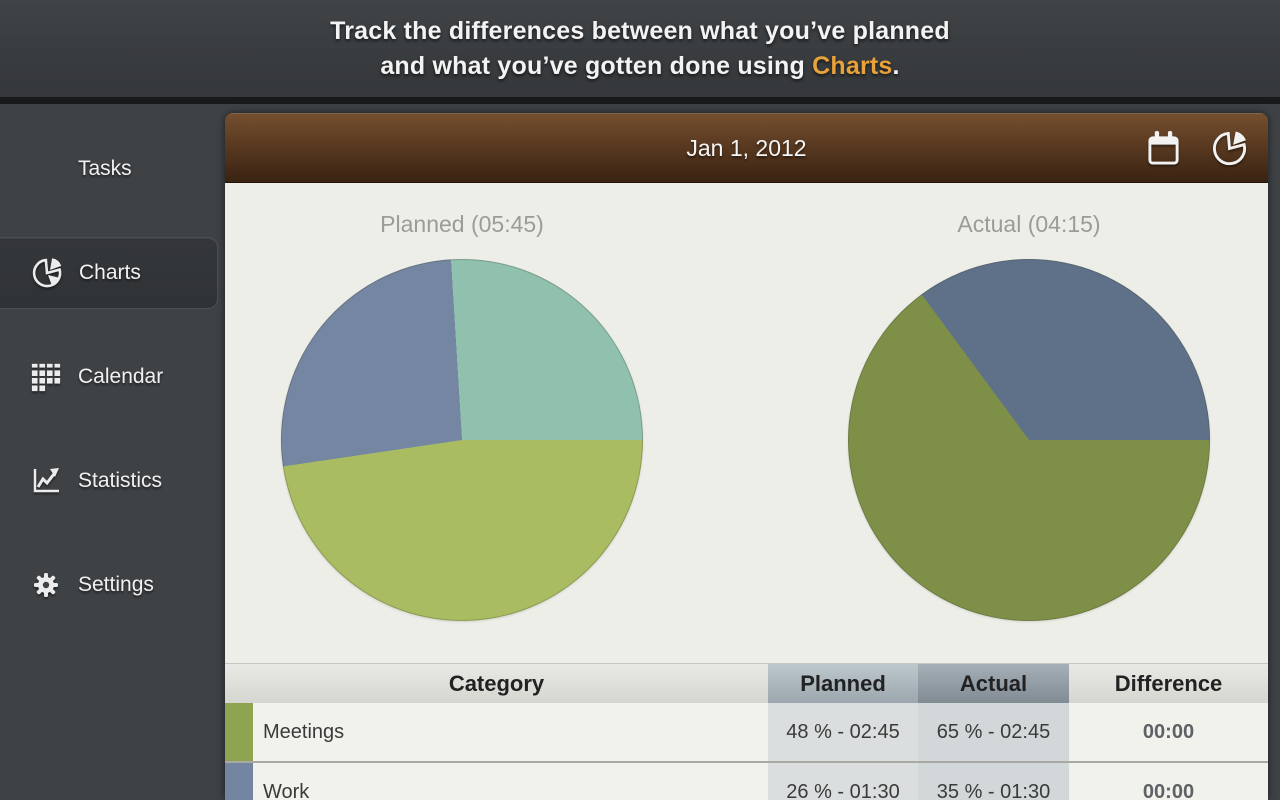  I want to click on table-header-row: Category Planned Actual Difference, so click(746, 683).